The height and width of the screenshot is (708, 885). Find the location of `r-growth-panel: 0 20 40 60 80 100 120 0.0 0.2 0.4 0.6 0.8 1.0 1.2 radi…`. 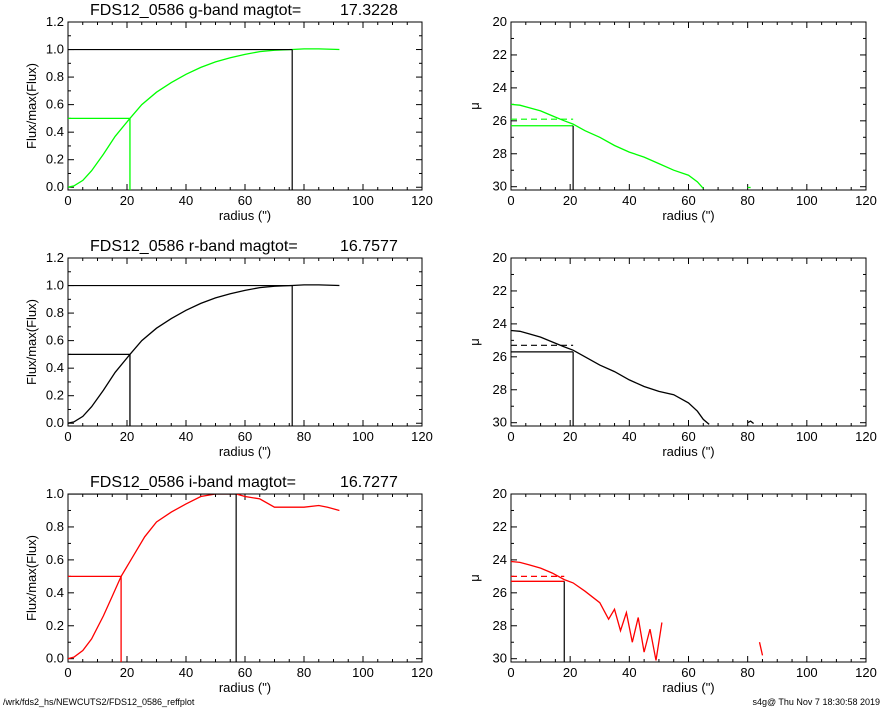

r-growth-panel: 0 20 40 60 80 100 120 0.0 0.2 0.4 0.6 0.8 1.0 1.2 radi… is located at coordinates (228, 348).